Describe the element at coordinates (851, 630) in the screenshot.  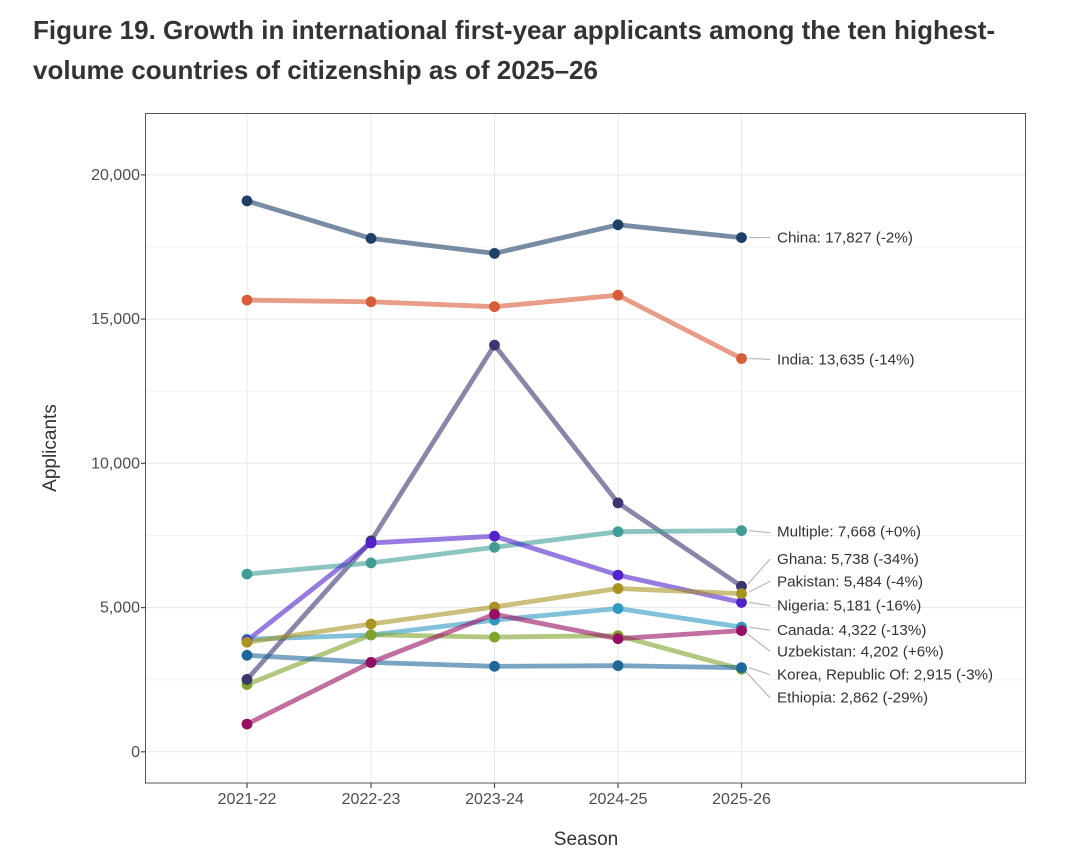
I see `svg-text: Canada: 4,322 (-13%)` at that location.